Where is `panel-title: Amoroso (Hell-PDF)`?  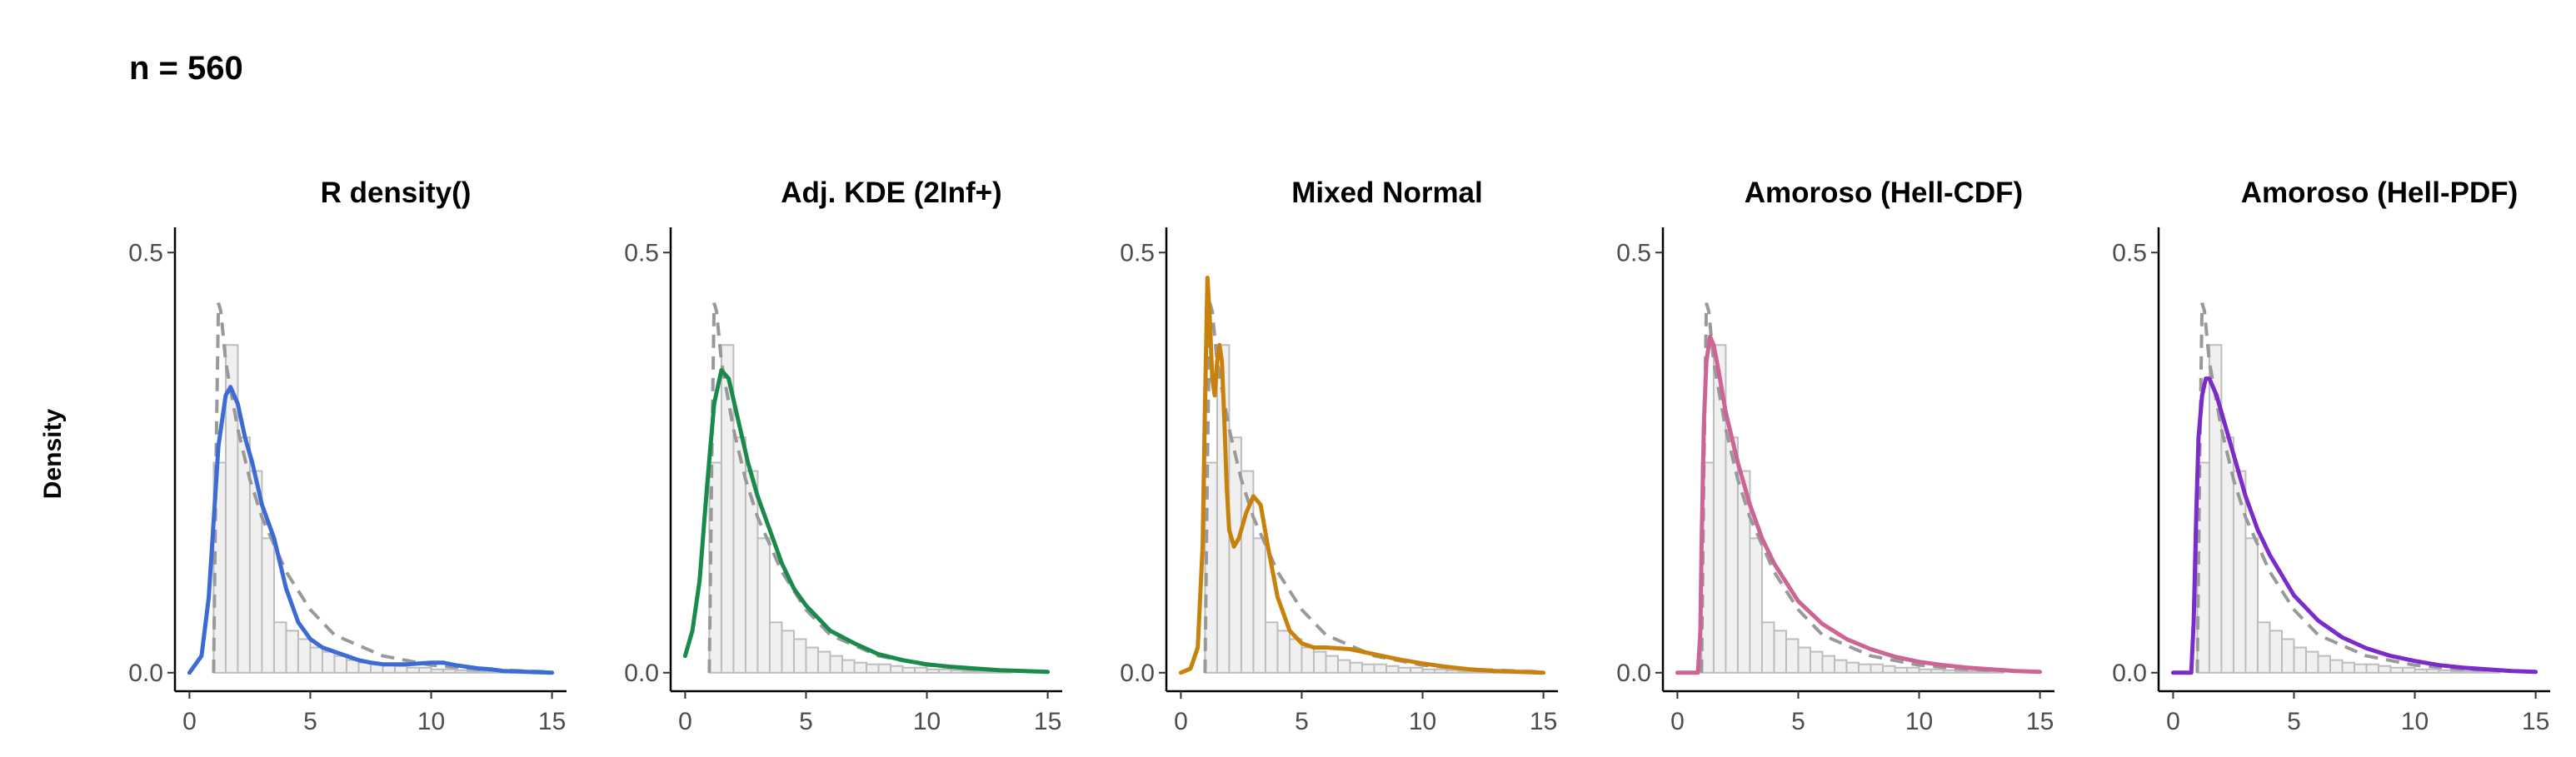
panel-title: Amoroso (Hell-PDF) is located at coordinates (2380, 193).